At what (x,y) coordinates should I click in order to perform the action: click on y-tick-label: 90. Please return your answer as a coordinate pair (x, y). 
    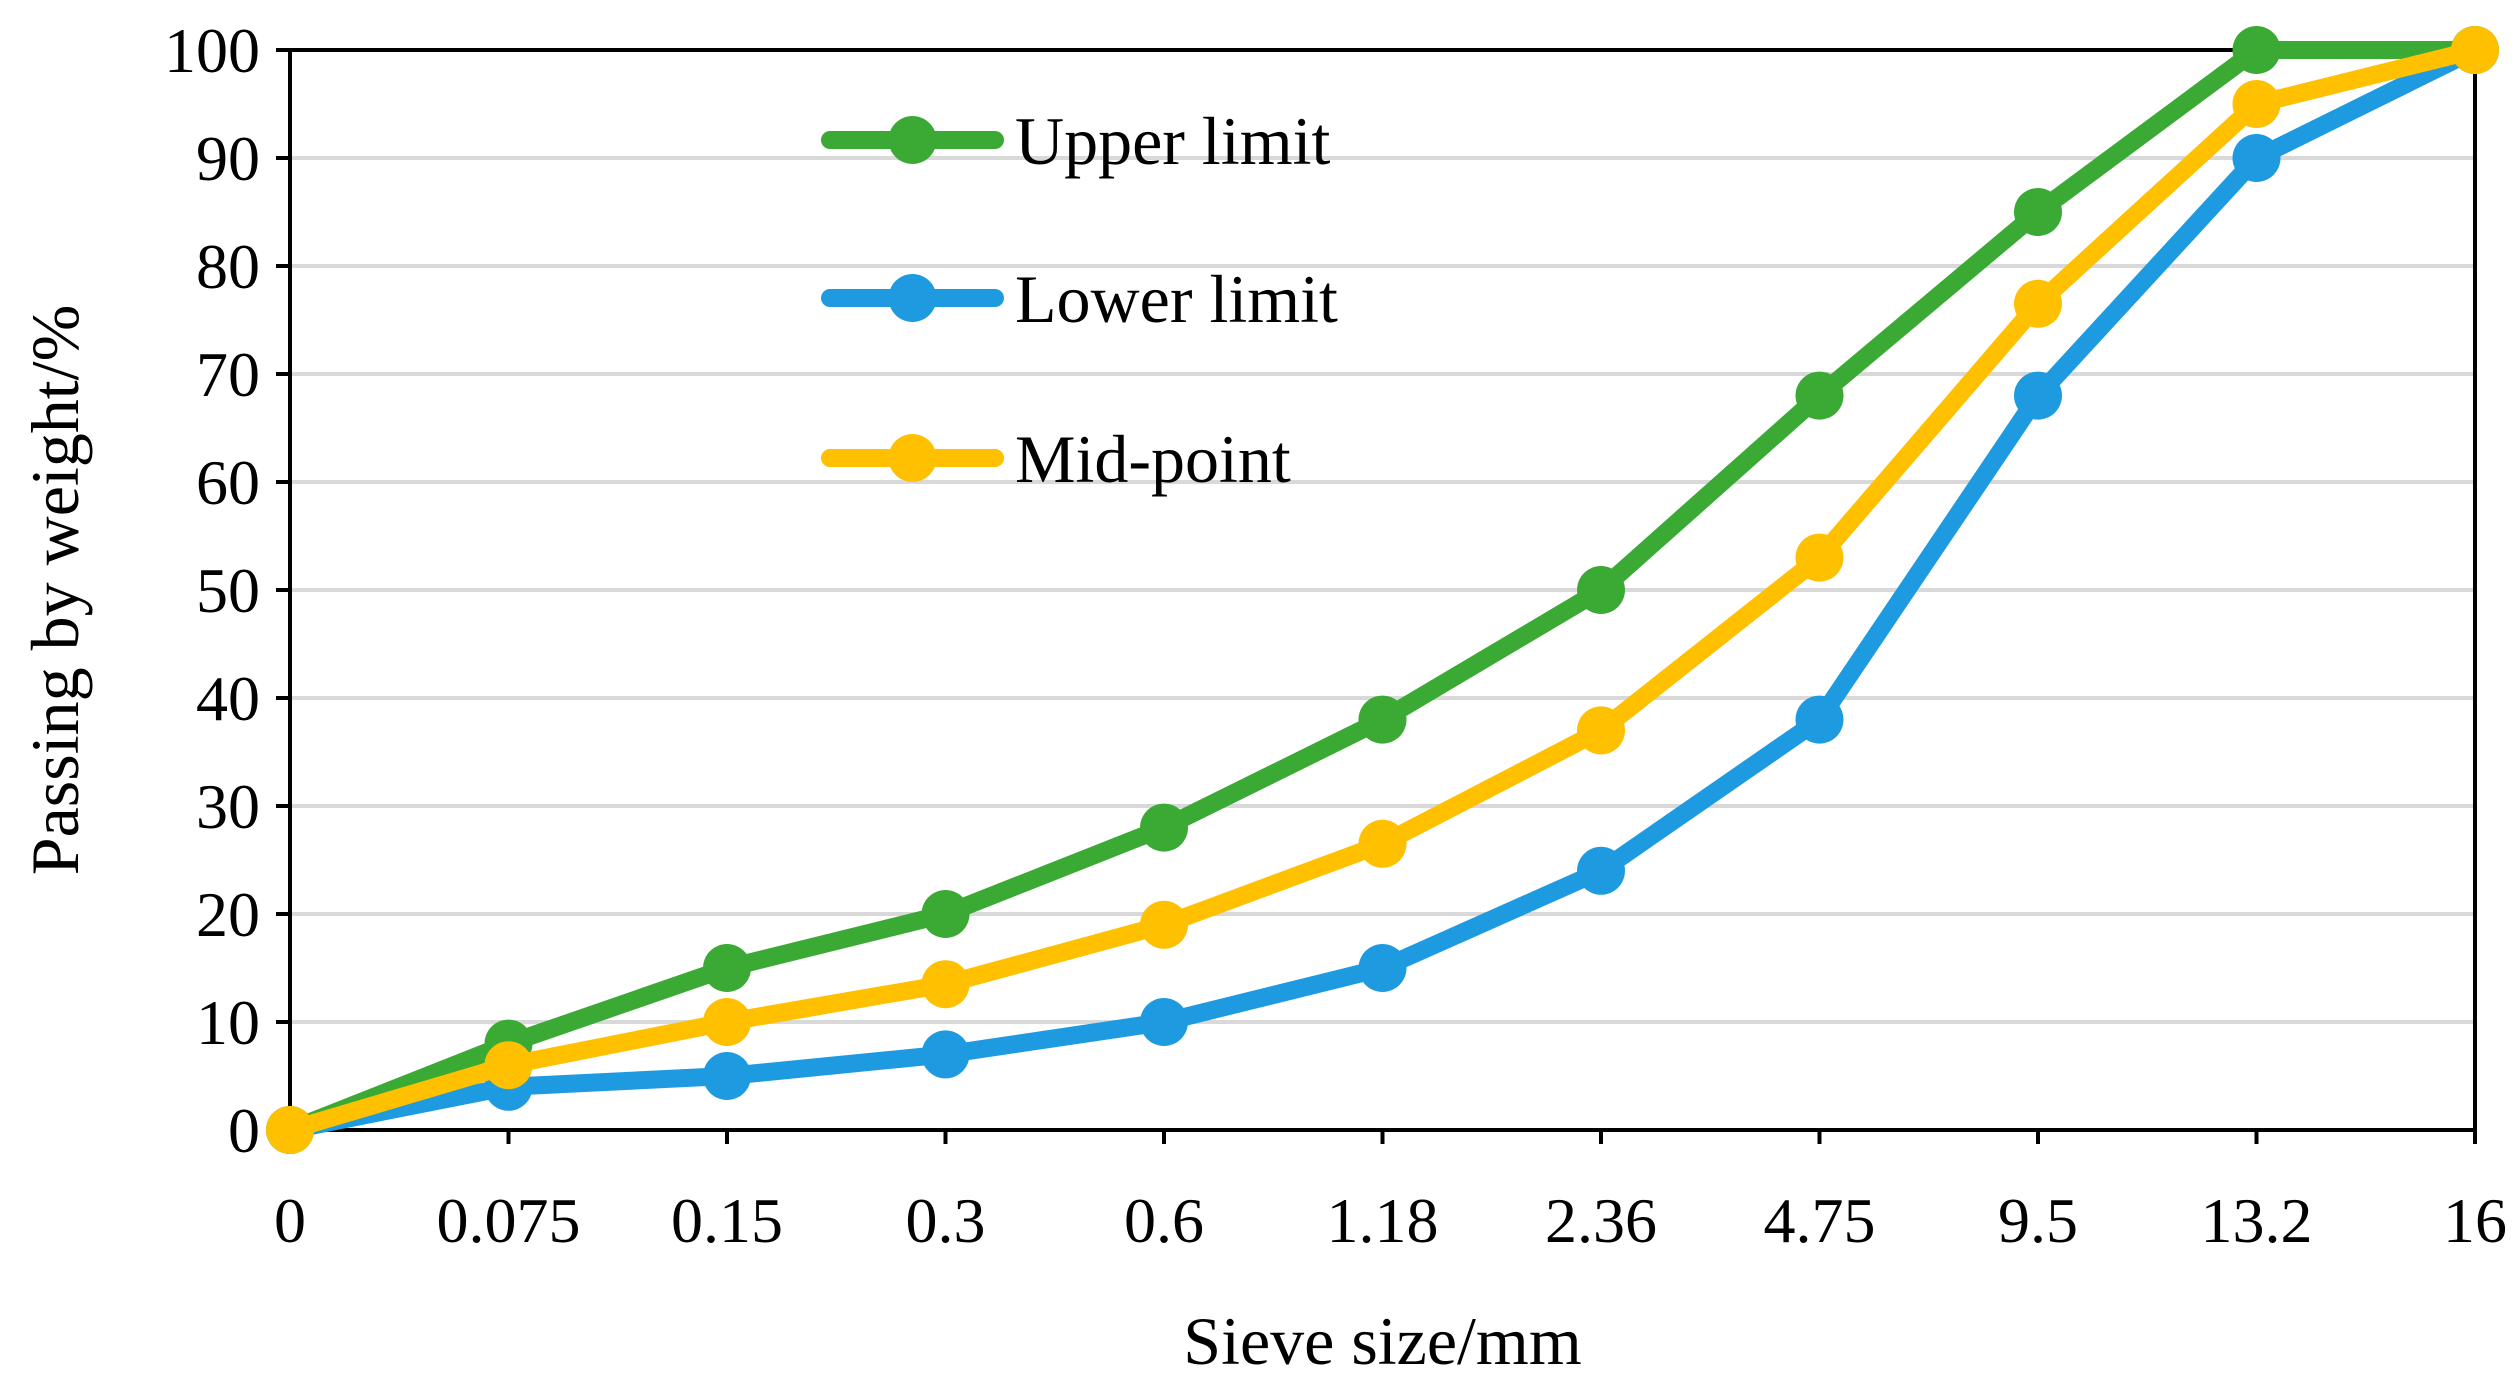
    Looking at the image, I should click on (228, 158).